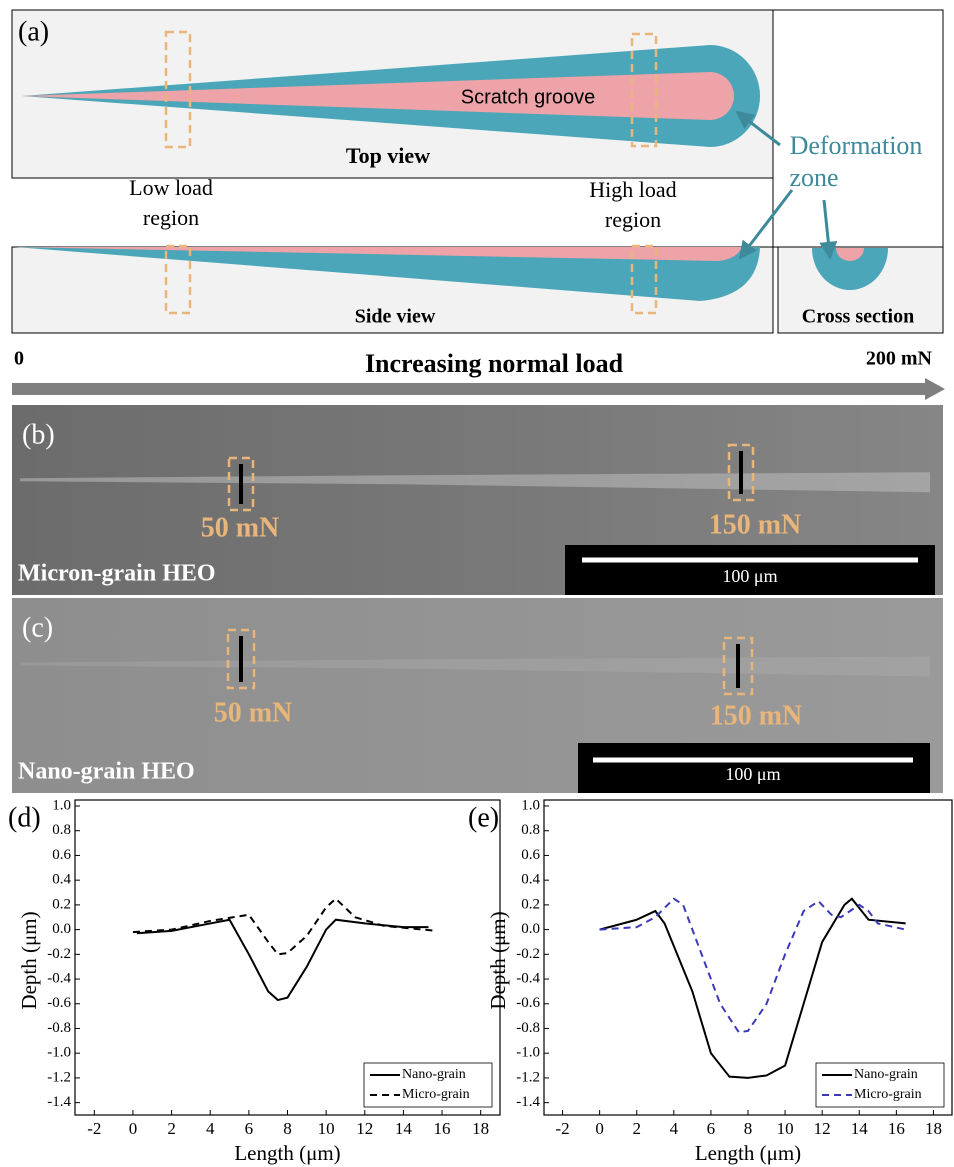 This screenshot has width=954, height=1167. What do you see at coordinates (475, 666) in the screenshot?
I see `scratch-track` at bounding box center [475, 666].